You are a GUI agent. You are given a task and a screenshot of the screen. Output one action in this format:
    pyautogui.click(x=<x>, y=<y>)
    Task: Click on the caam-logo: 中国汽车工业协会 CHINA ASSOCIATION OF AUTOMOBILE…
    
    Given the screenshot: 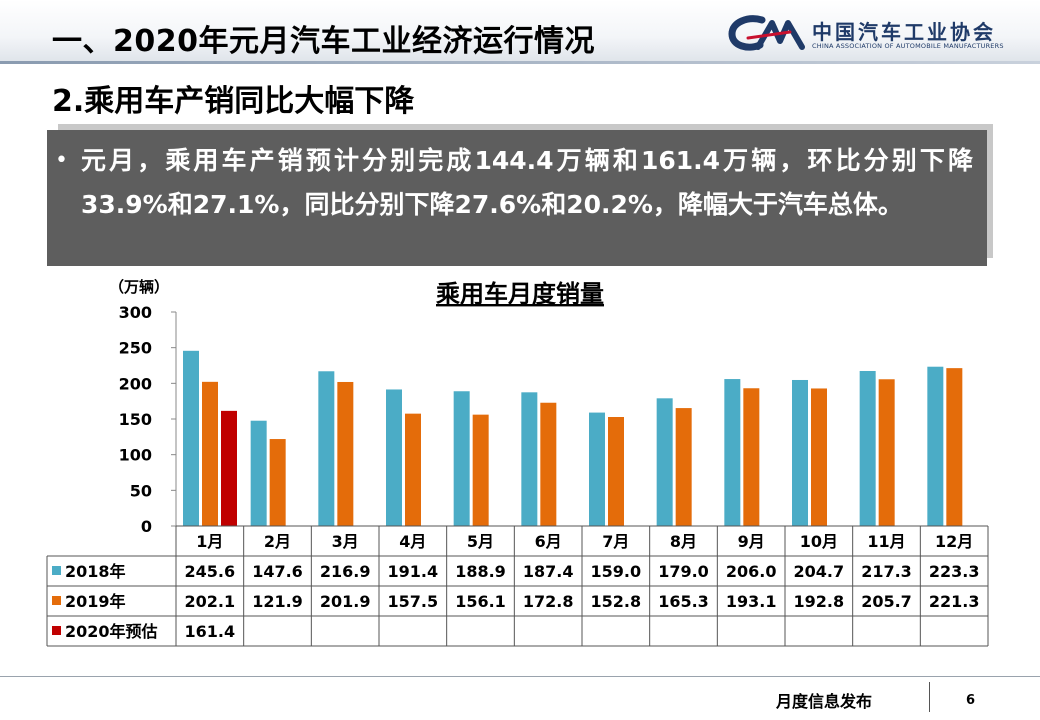 What is the action you would take?
    pyautogui.click(x=873, y=34)
    